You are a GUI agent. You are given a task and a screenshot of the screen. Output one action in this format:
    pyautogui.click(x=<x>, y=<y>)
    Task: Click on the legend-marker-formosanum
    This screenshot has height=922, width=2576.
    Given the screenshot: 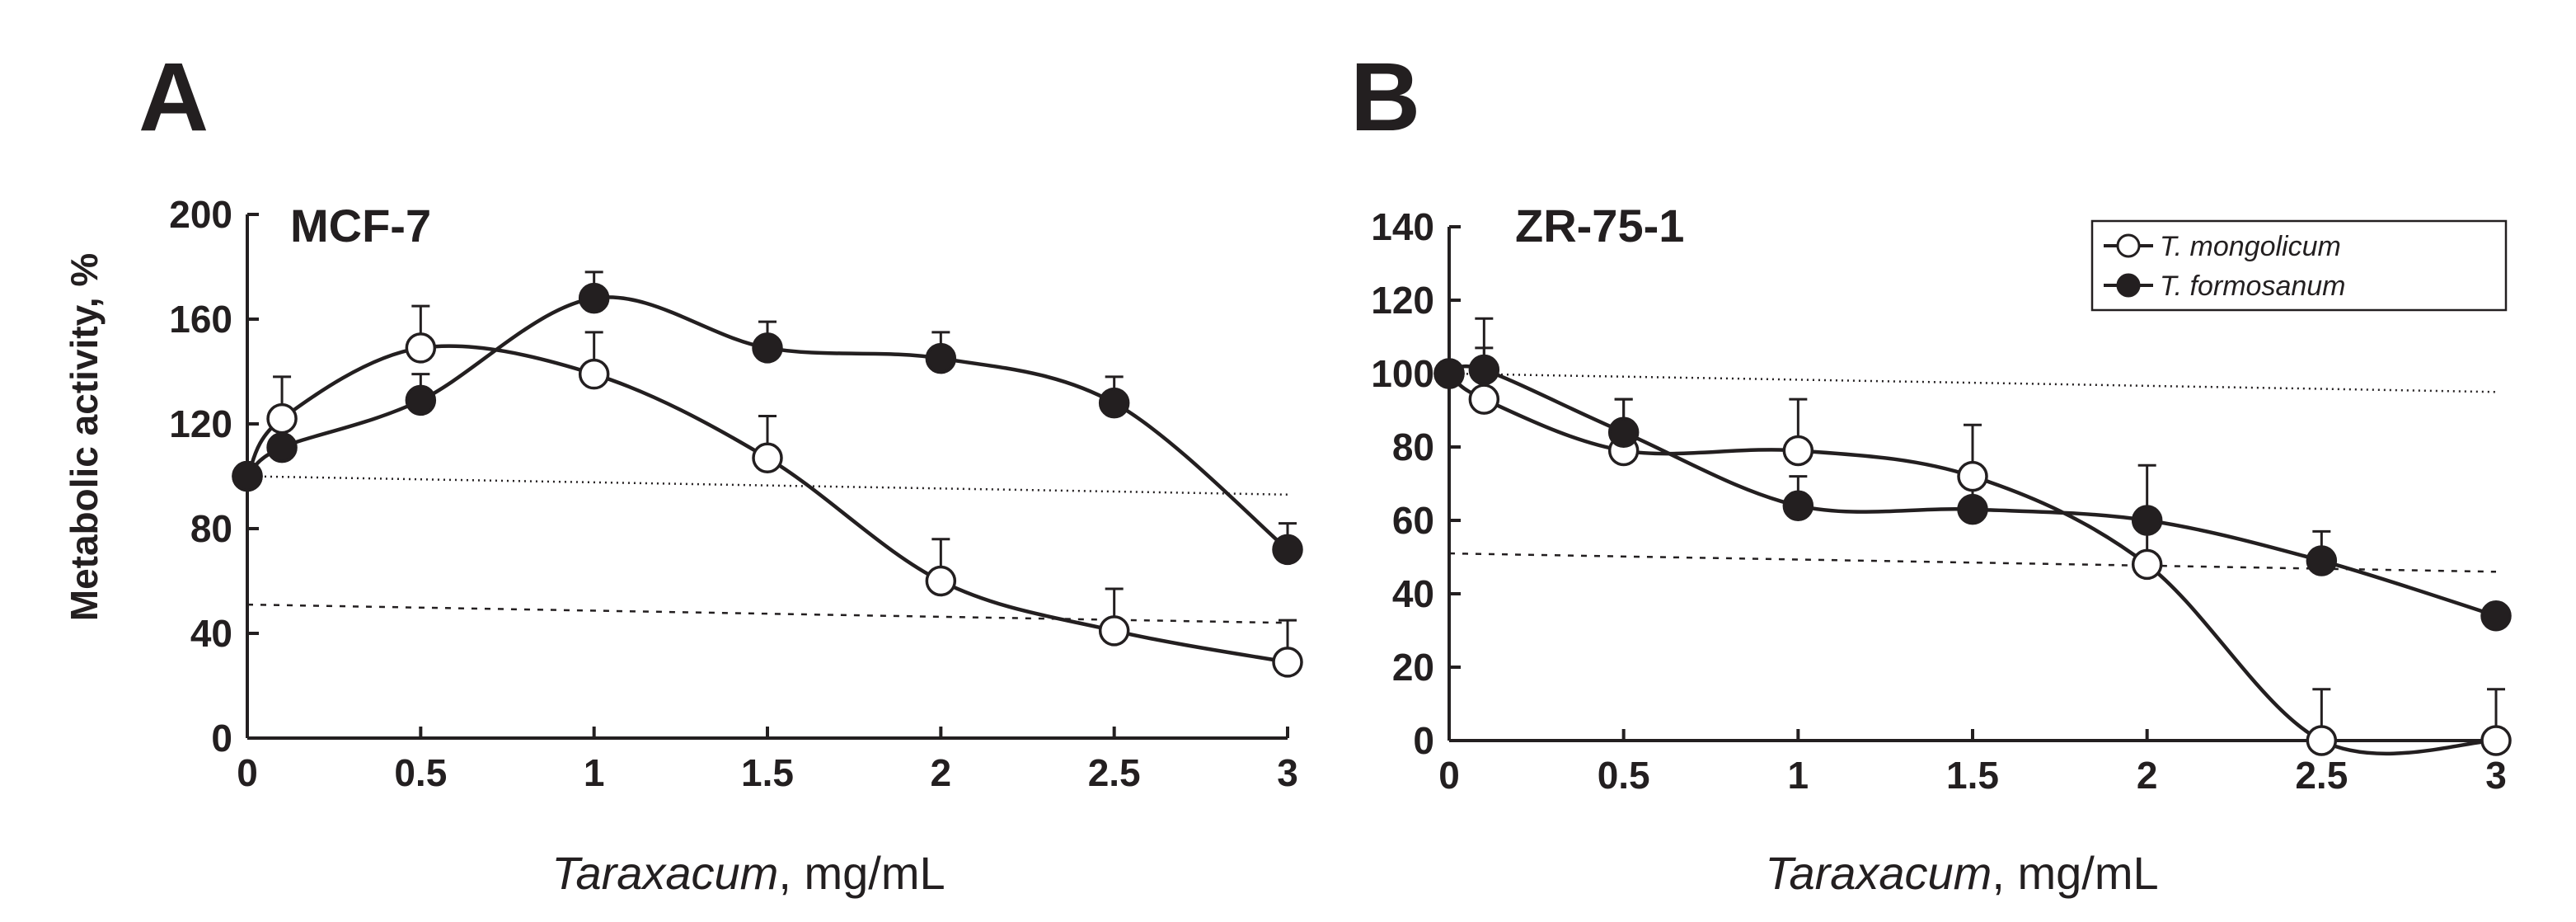 What is the action you would take?
    pyautogui.click(x=2128, y=285)
    